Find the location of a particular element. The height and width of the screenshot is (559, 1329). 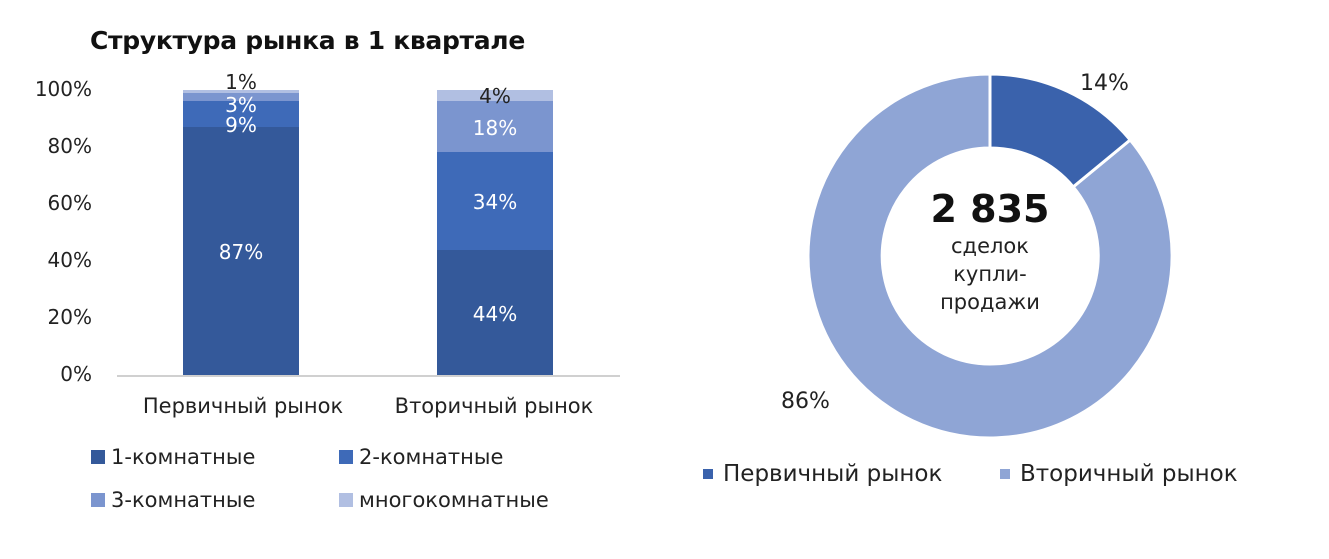

label-multi-room: 4% is located at coordinates (495, 96).